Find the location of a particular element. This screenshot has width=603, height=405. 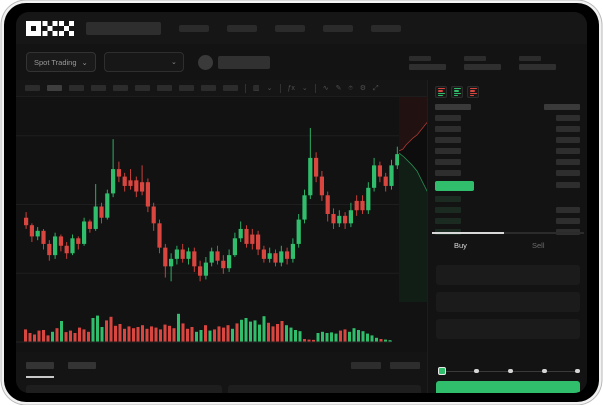

orderbook is located at coordinates (507, 169).